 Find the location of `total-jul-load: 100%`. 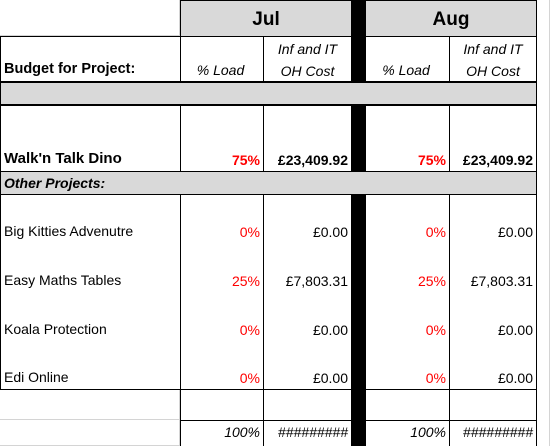

total-jul-load: 100% is located at coordinates (221, 433).